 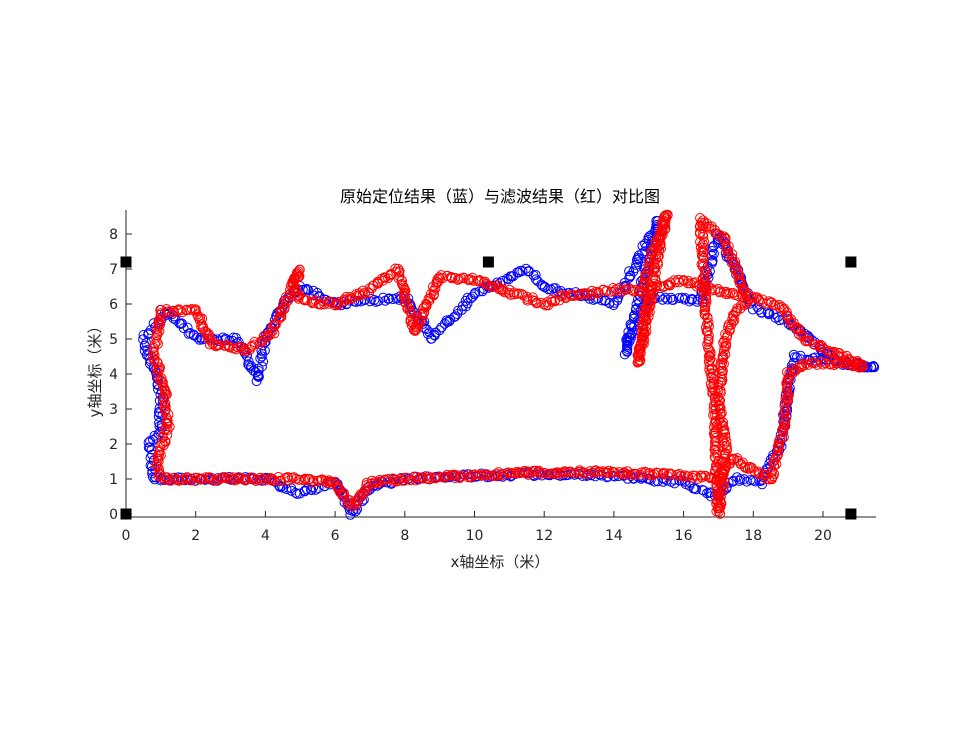 What do you see at coordinates (753, 536) in the screenshot?
I see `x-tick-label: 18` at bounding box center [753, 536].